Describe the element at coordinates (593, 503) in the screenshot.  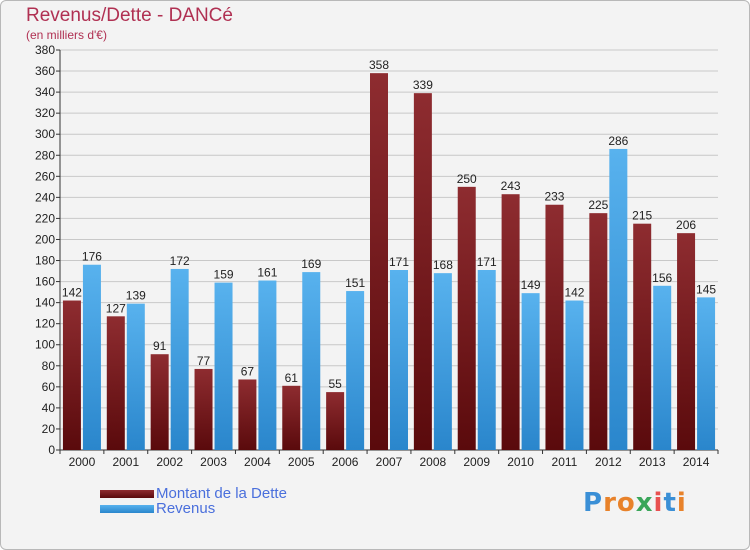
I see `logo-letter: P` at that location.